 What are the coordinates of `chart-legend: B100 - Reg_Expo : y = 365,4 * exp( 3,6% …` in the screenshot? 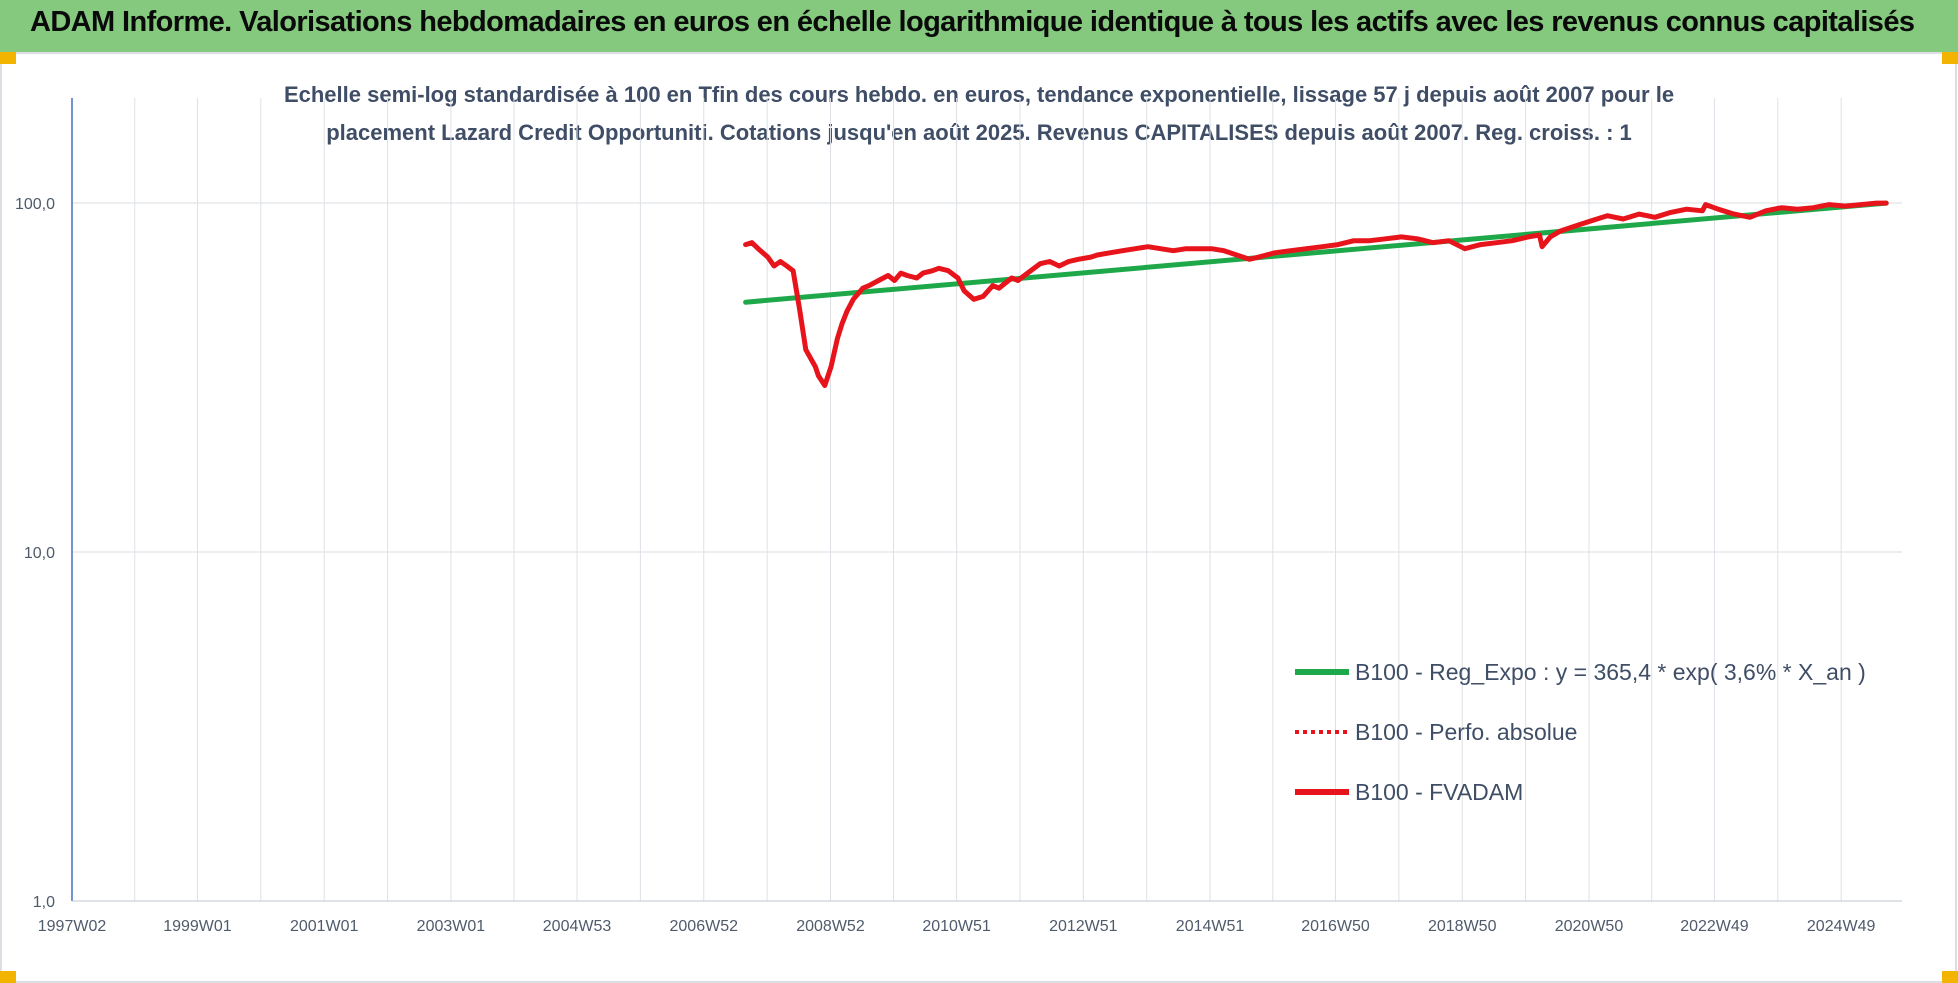 It's located at (1580, 732).